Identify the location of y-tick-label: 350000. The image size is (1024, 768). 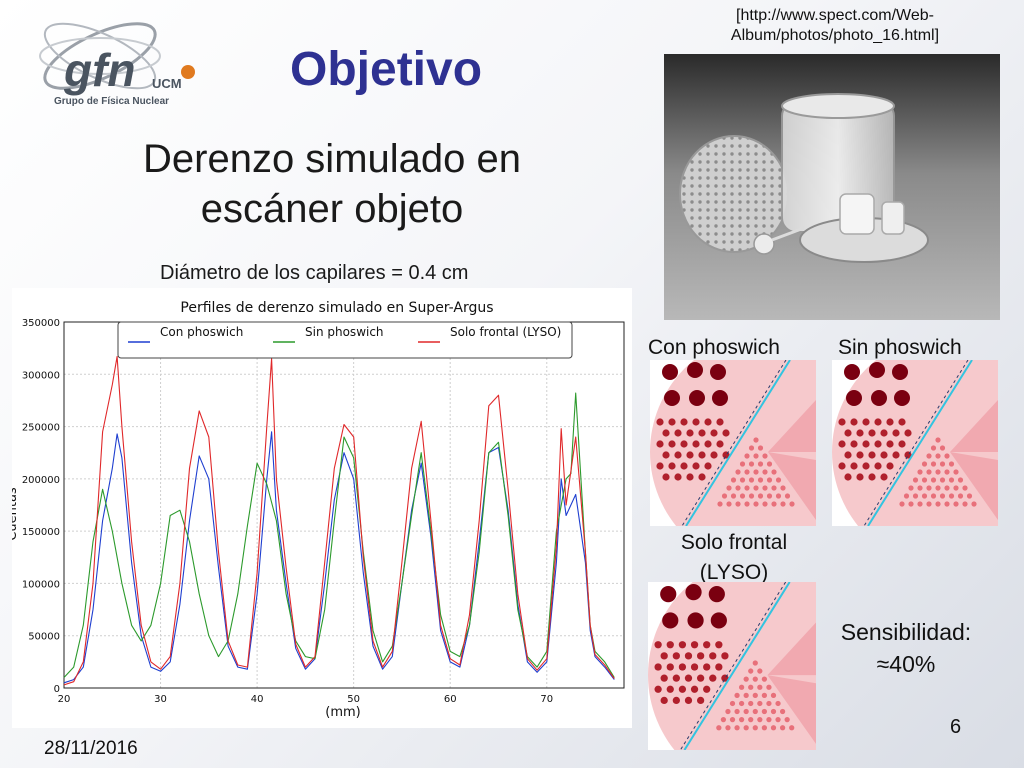
(41, 323).